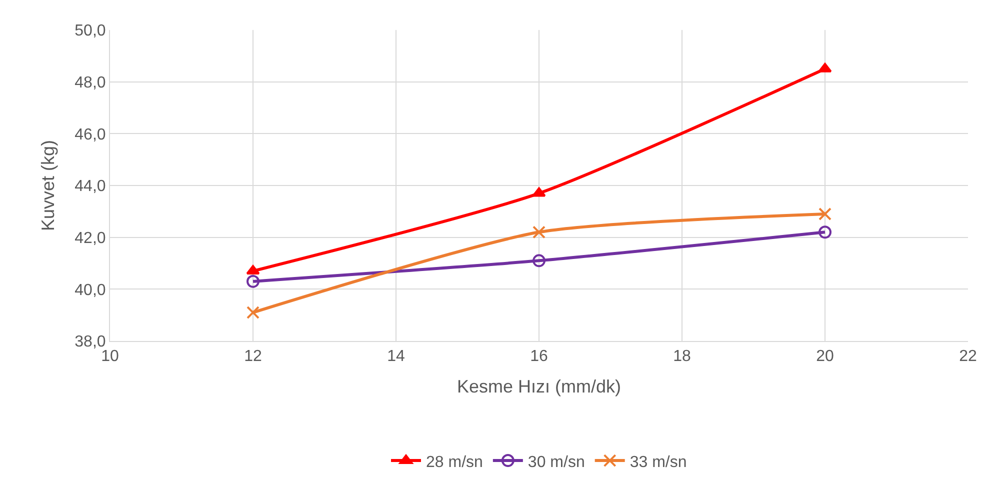 The height and width of the screenshot is (490, 993). I want to click on y-tick-label: 44,0, so click(90, 187).